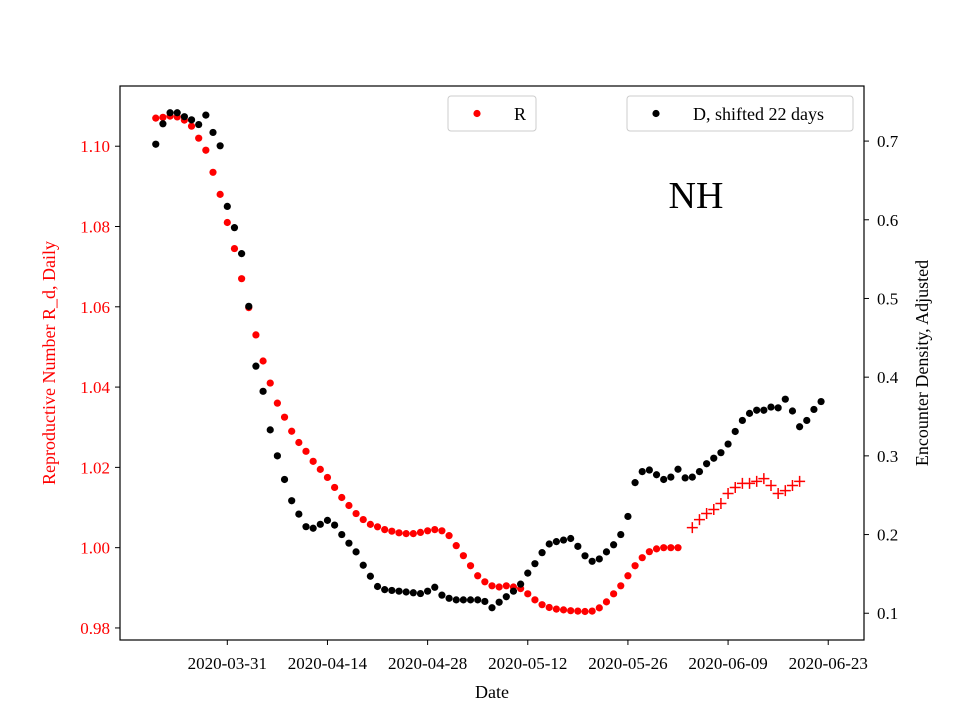  I want to click on right-y-tick-label: 0.5, so click(887, 298).